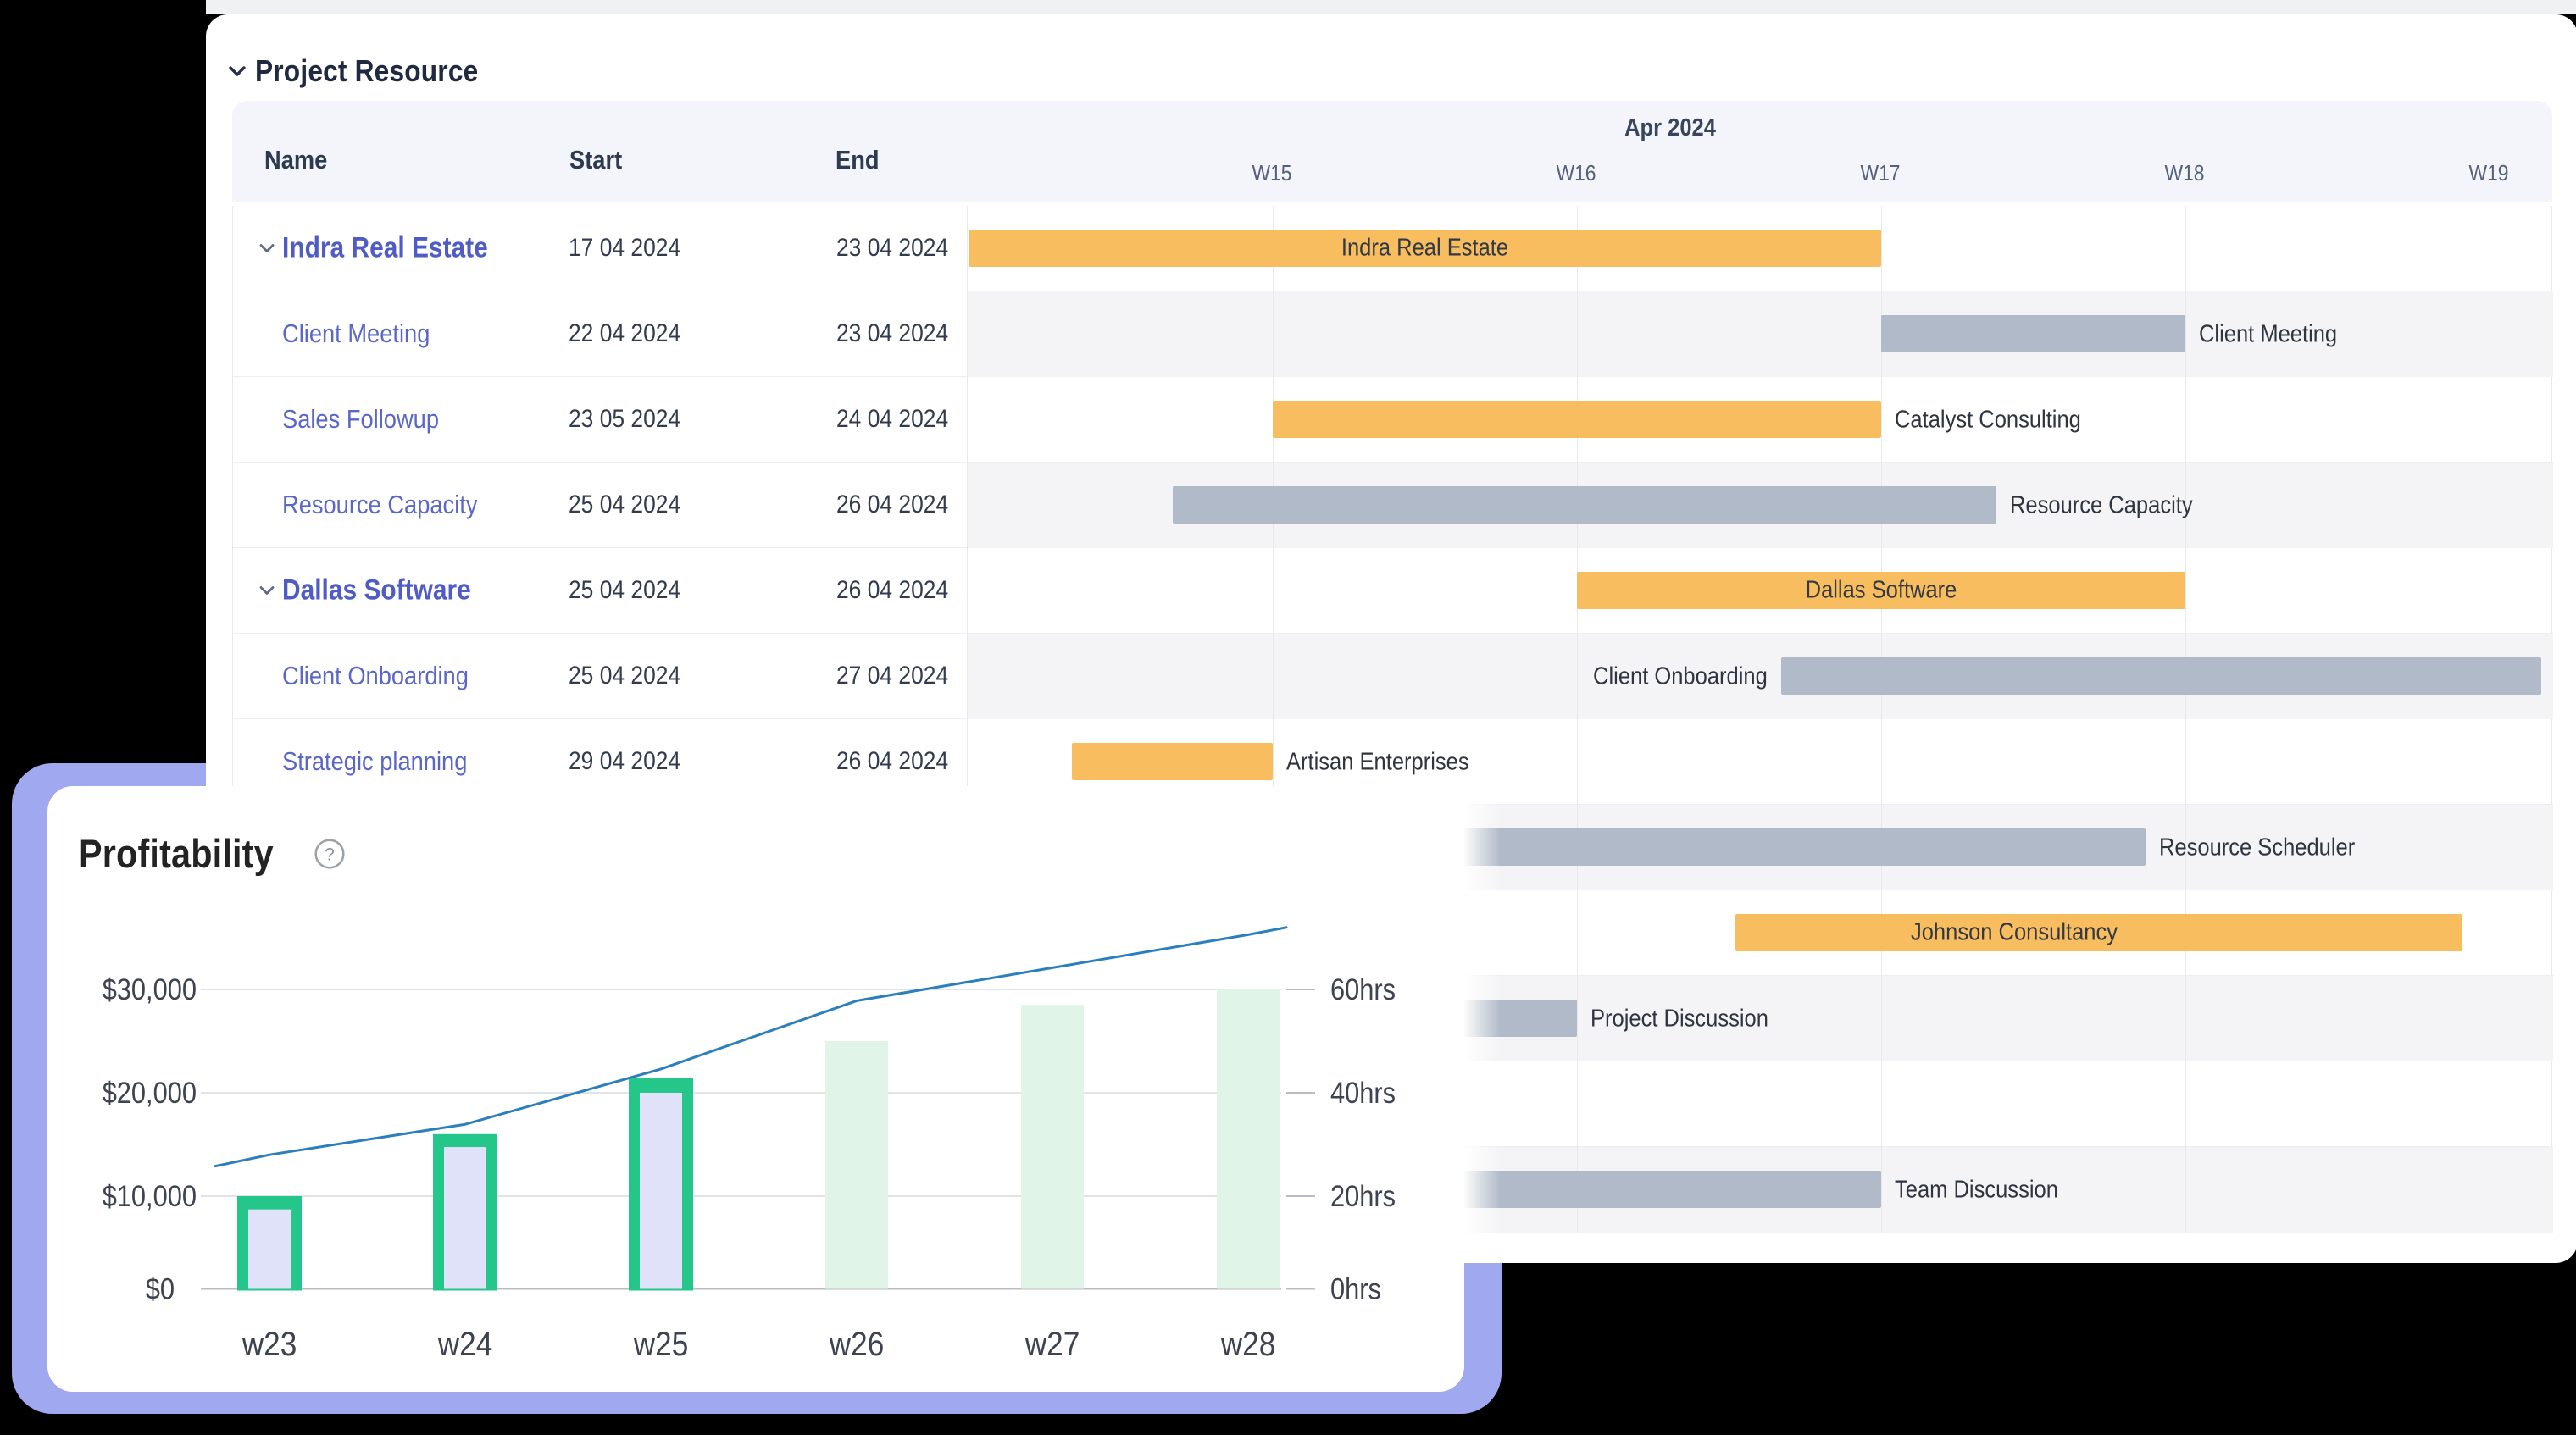 The height and width of the screenshot is (1435, 2576). I want to click on bar-inner-w25, so click(661, 1191).